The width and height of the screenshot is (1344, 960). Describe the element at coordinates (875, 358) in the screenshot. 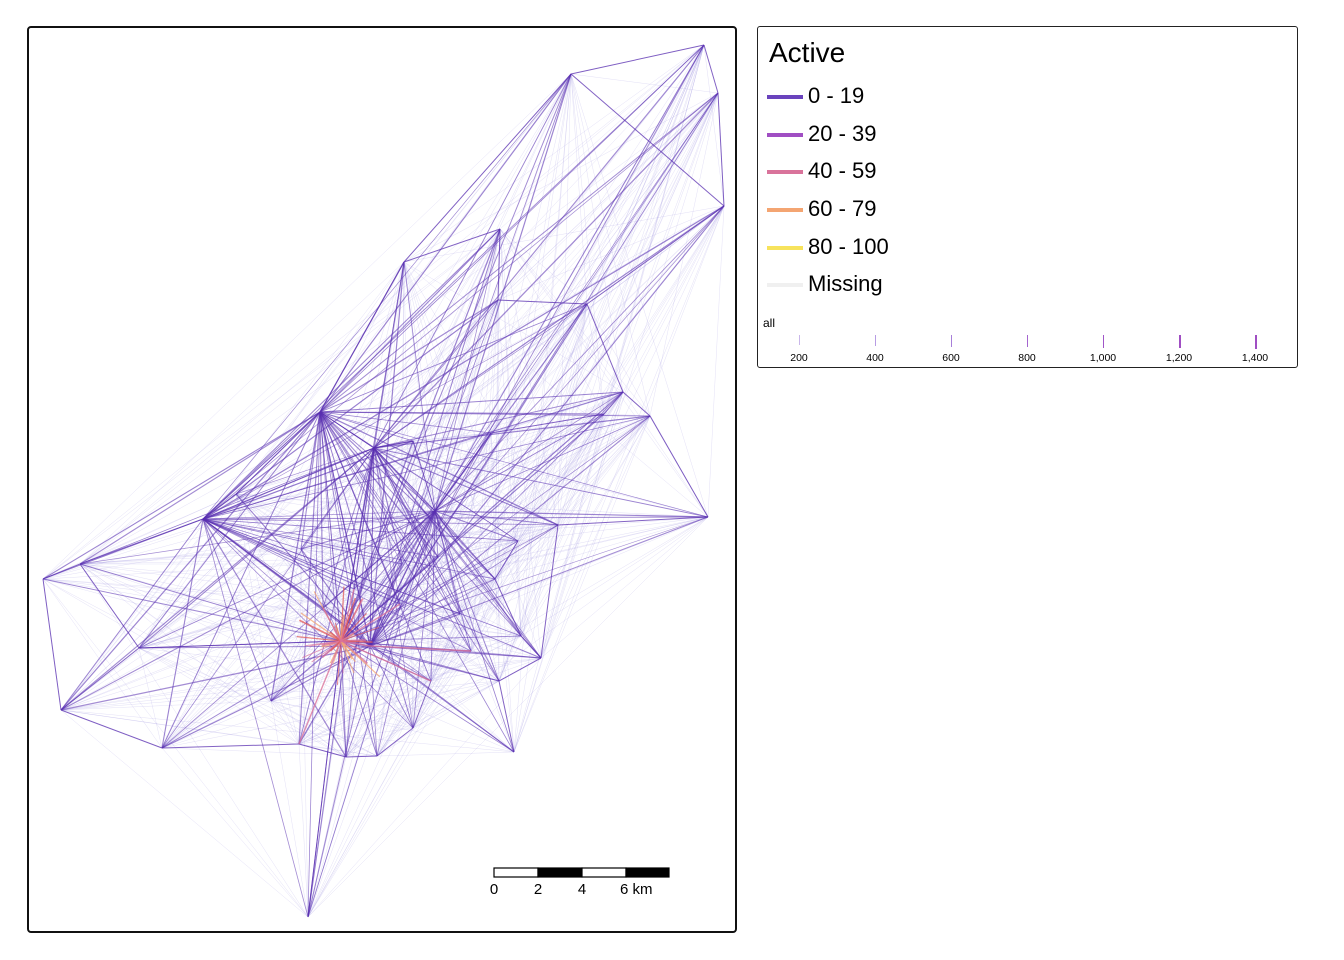

I see `width-tick-label: 400` at that location.